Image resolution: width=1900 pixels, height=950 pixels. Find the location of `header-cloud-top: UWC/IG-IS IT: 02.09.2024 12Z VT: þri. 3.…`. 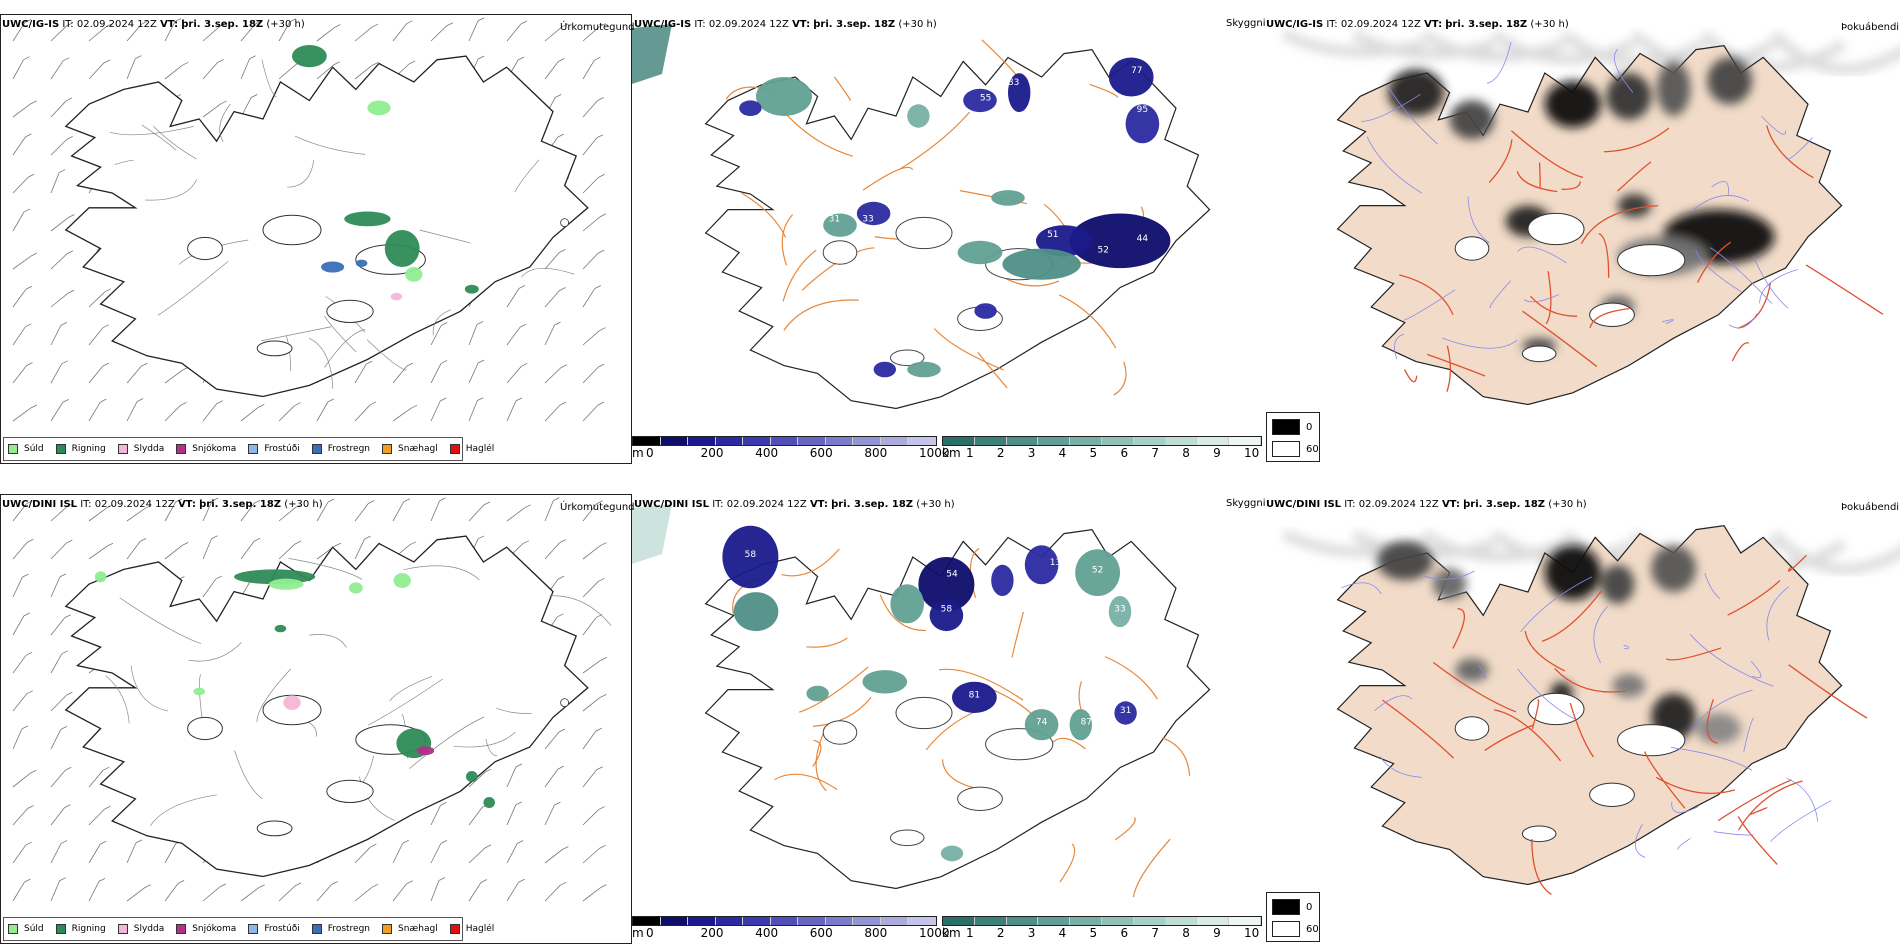

header-cloud-top: UWC/IG-IS IT: 02.09.2024 12Z VT: þri. 3.… is located at coordinates (785, 24).